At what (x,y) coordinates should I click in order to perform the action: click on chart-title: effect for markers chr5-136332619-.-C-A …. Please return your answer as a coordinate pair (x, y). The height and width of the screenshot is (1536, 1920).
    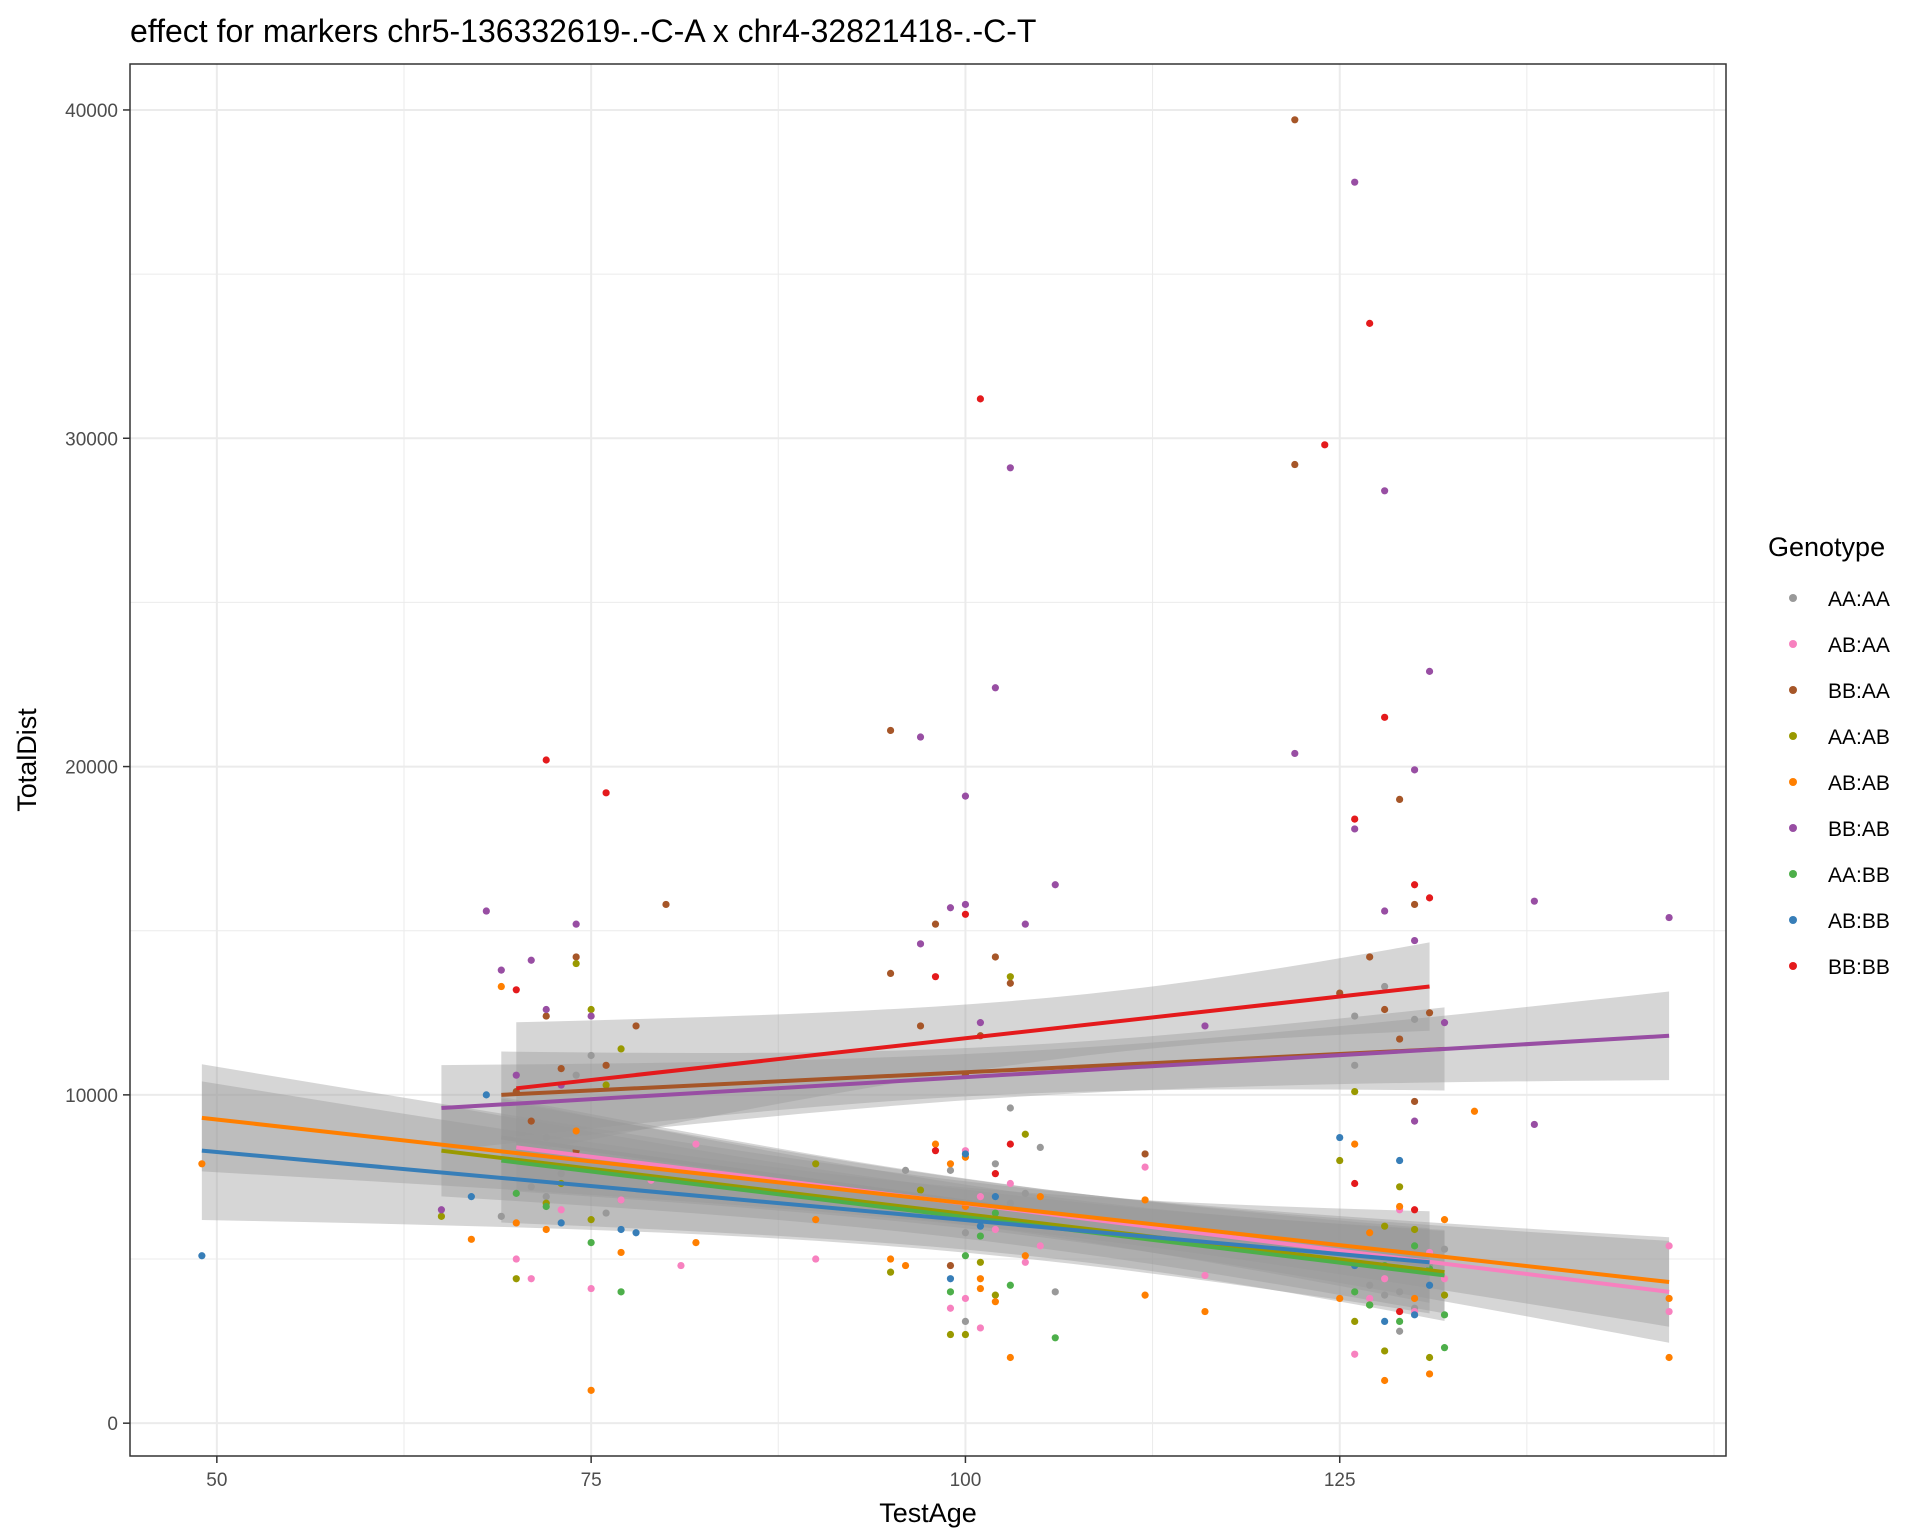
    Looking at the image, I should click on (583, 31).